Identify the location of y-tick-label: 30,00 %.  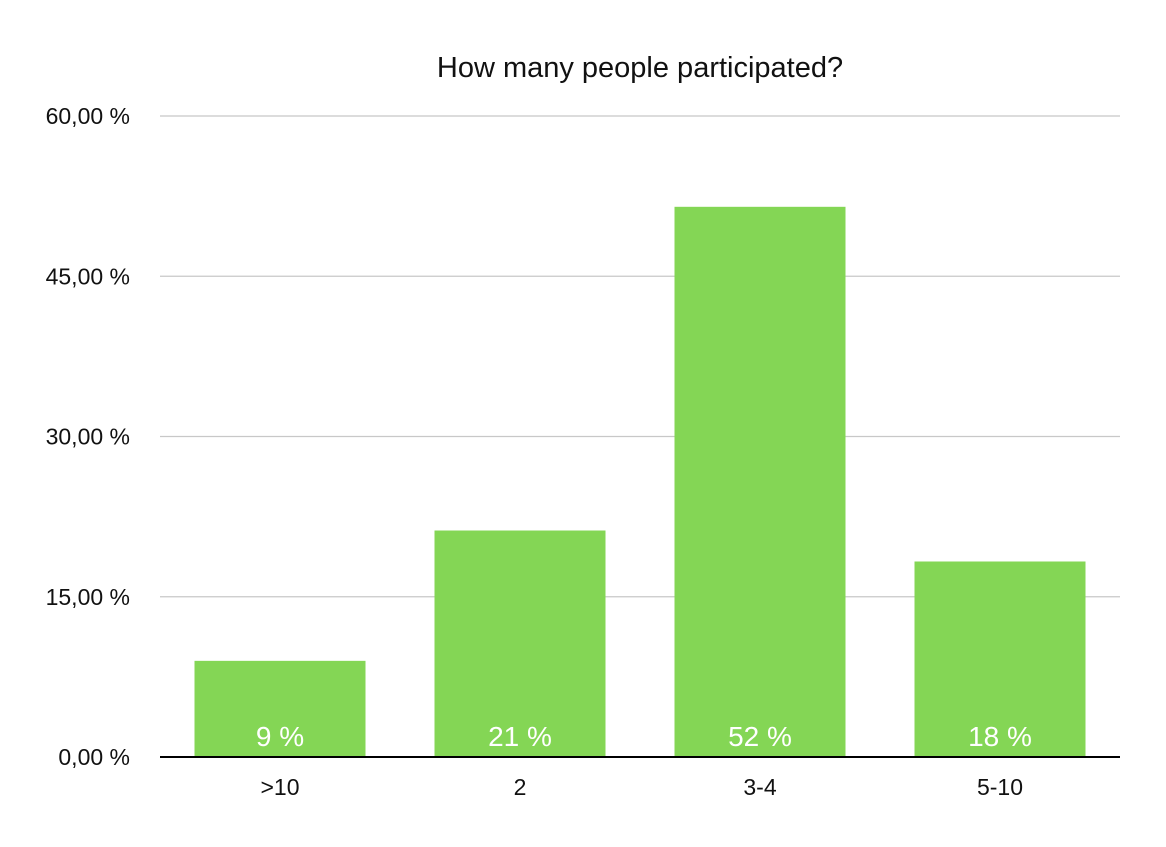
(88, 437).